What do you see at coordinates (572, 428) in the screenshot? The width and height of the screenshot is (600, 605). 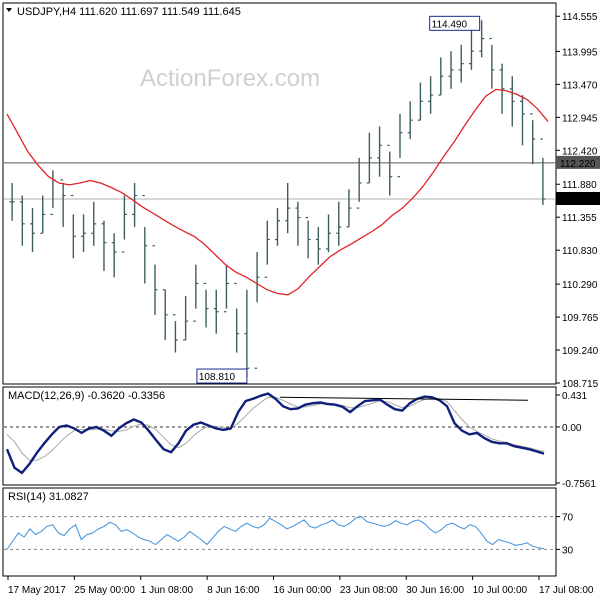 I see `macd-y-tick-label: 0.00` at bounding box center [572, 428].